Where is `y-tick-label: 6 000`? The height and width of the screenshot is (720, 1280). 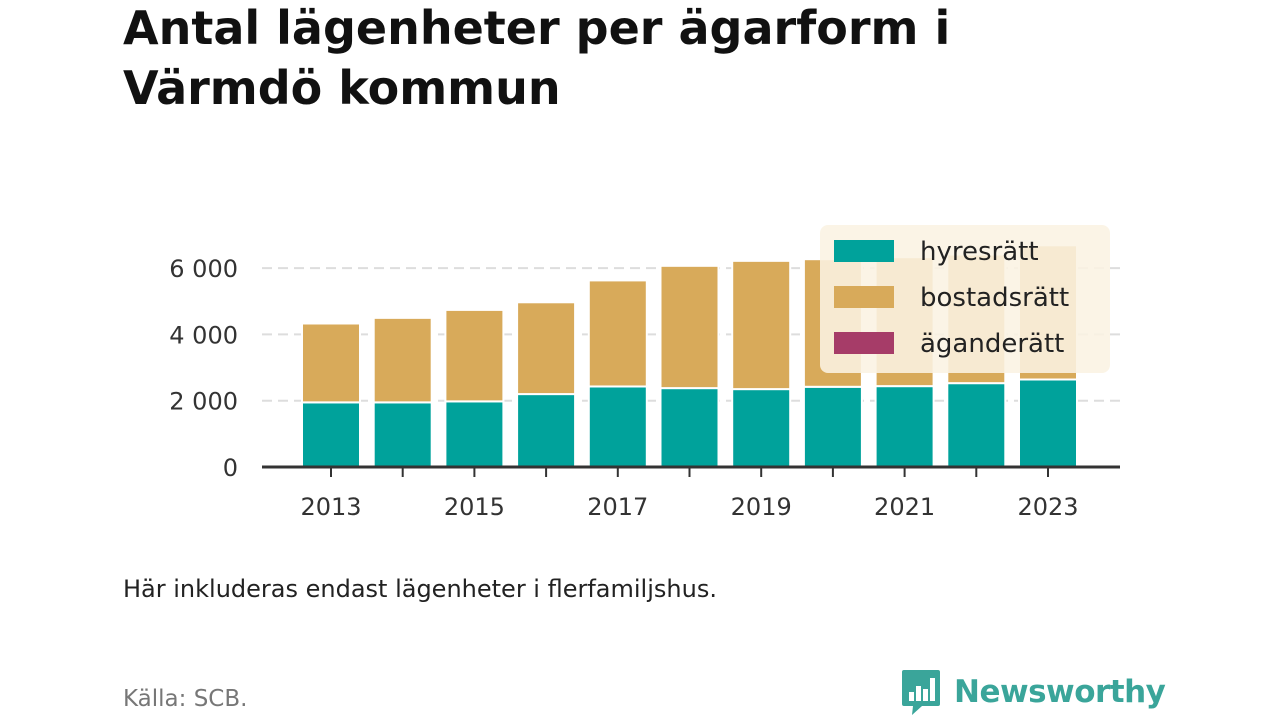 y-tick-label: 6 000 is located at coordinates (203, 269).